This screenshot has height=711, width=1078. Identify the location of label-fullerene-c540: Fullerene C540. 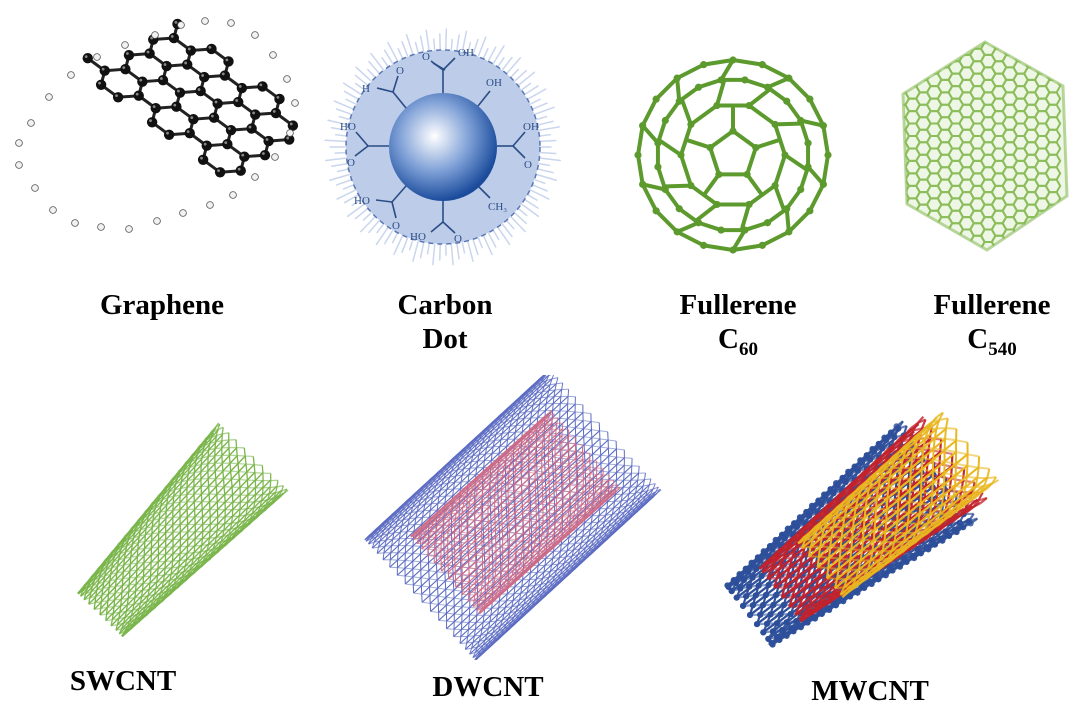
(992, 323).